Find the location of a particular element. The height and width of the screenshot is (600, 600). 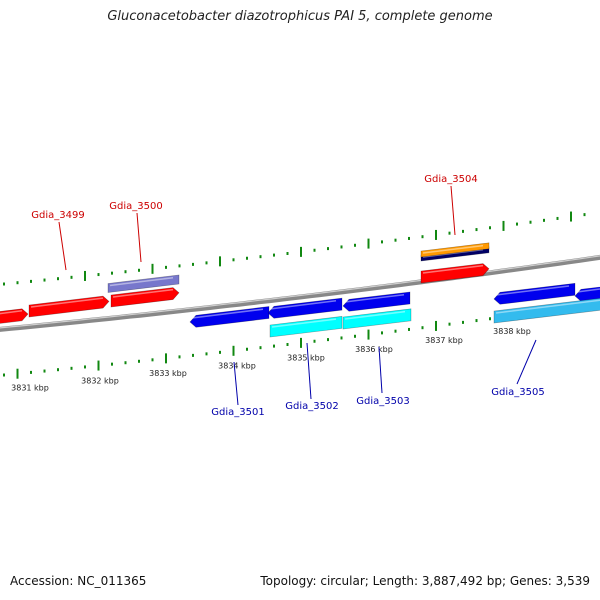

ruler-label: 3834 kbp is located at coordinates (237, 365).